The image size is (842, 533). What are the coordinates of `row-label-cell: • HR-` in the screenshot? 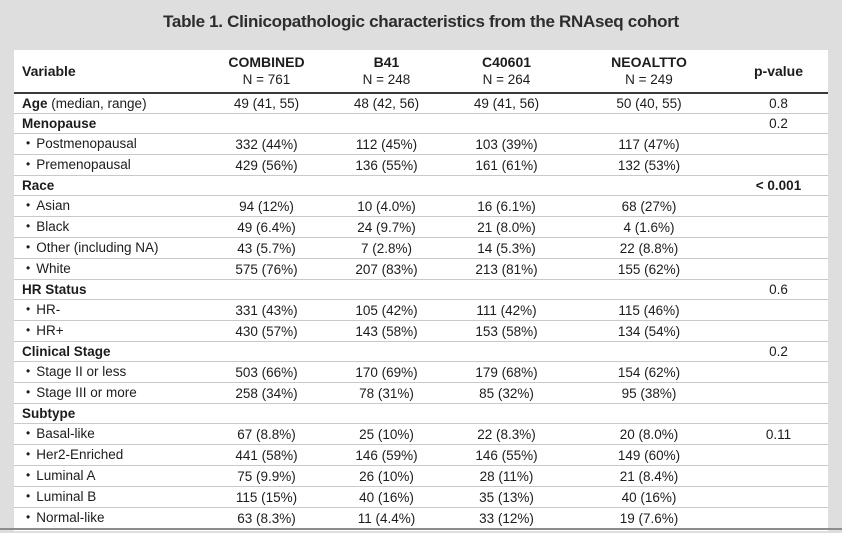 It's located at (109, 310).